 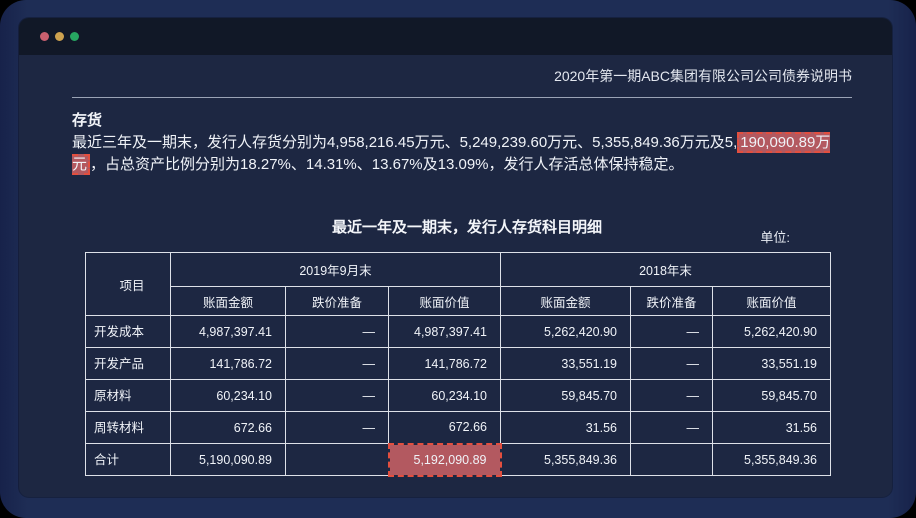 What do you see at coordinates (228, 459) in the screenshot?
I see `table-cell: 5,190,090.89` at bounding box center [228, 459].